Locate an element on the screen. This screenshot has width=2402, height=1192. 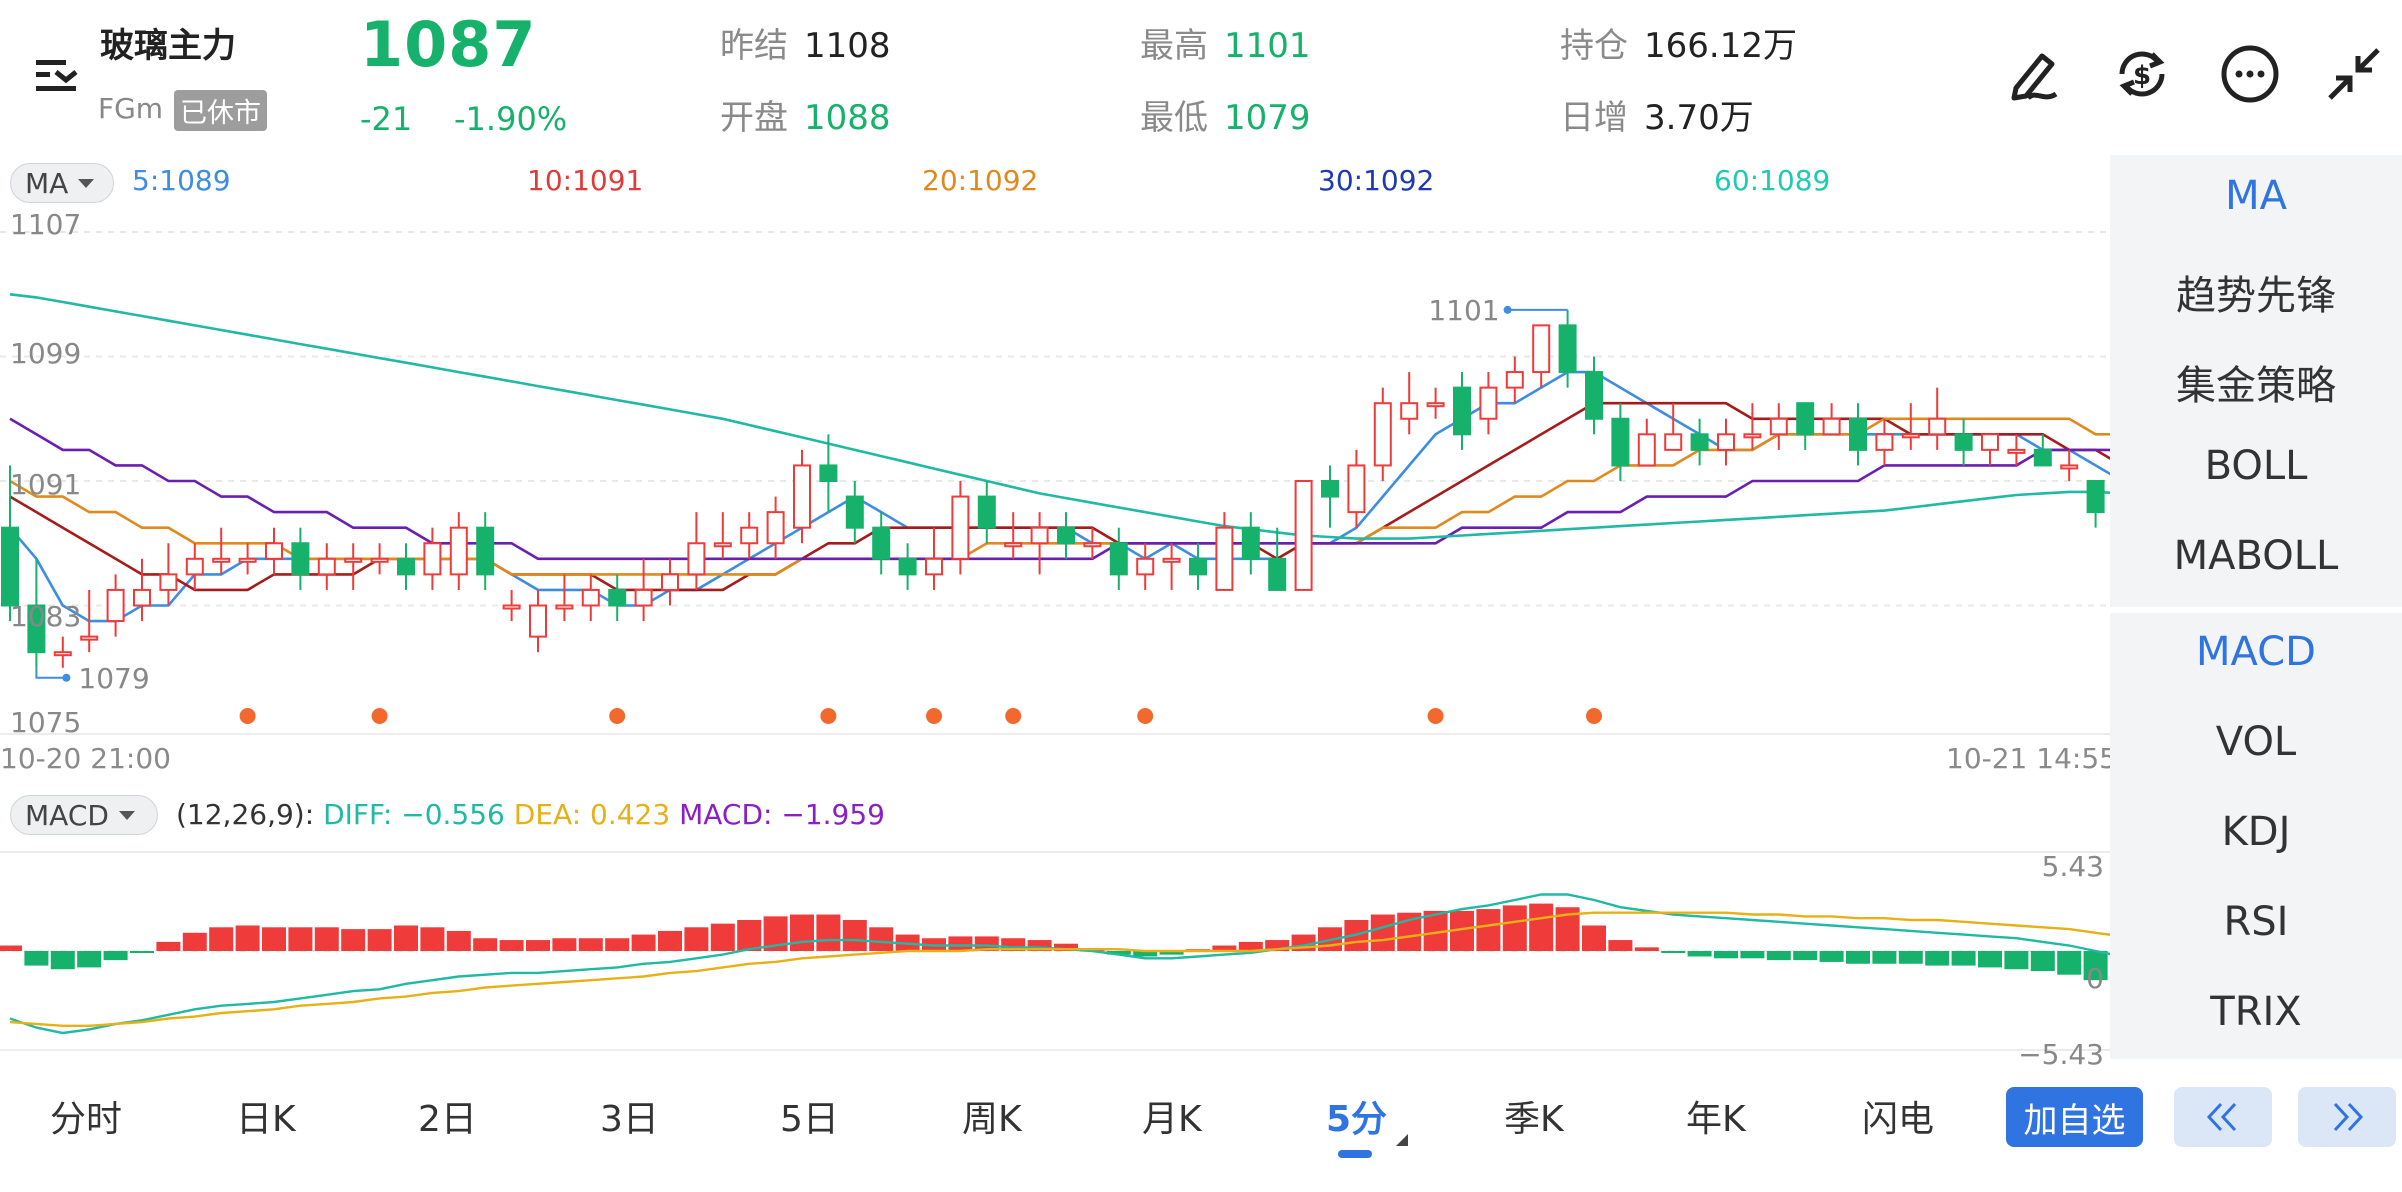
indicator-vol: VOL is located at coordinates (2256, 742).